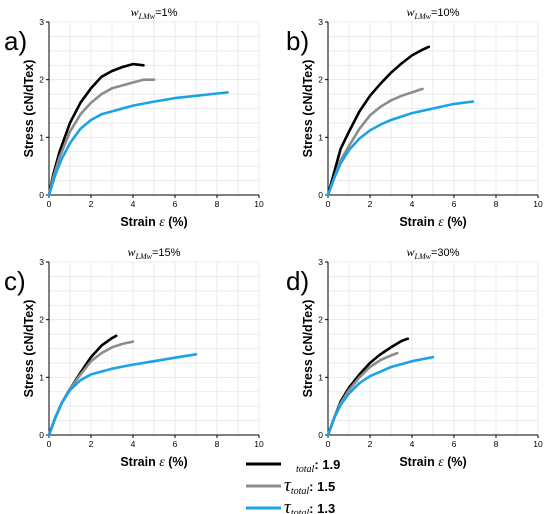 This screenshot has height=514, width=550. I want to click on panel-letter: b), so click(297, 41).